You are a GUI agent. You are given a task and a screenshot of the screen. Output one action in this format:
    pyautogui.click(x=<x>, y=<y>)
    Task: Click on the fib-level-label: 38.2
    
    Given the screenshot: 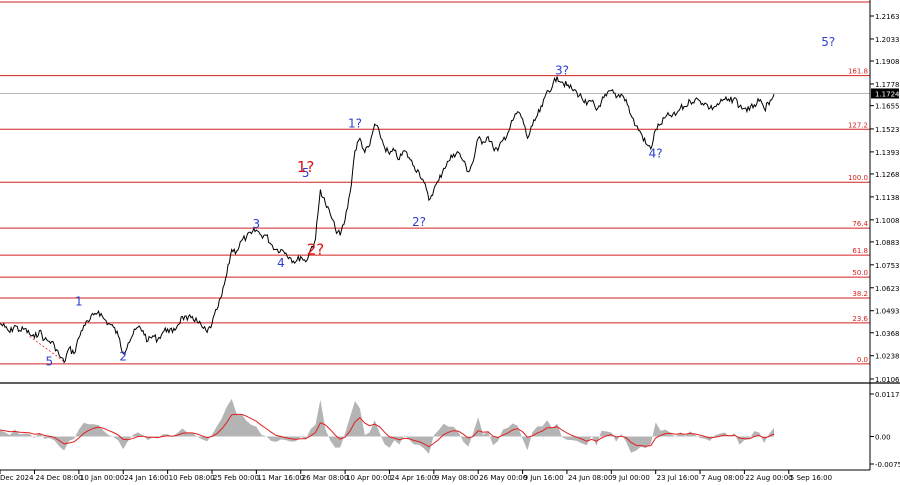 What is the action you would take?
    pyautogui.click(x=860, y=294)
    